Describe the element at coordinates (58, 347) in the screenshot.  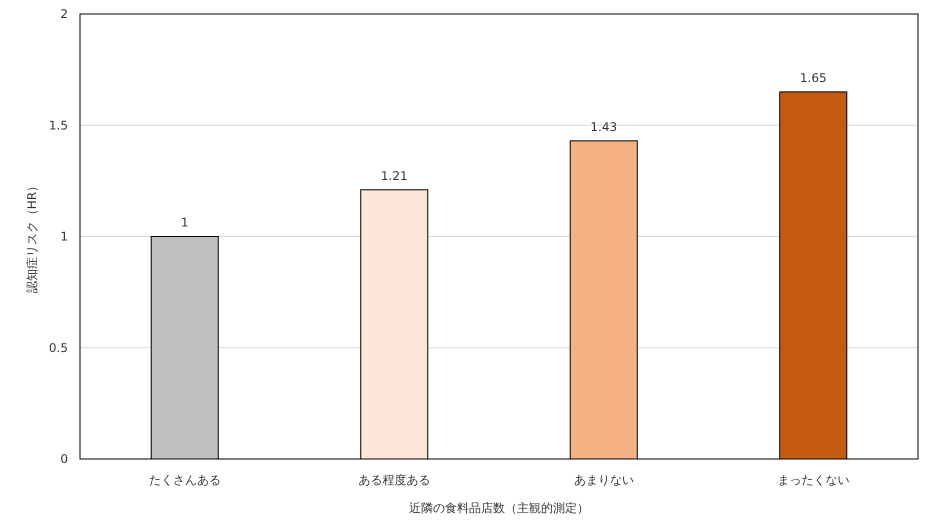
I see `y-tick-label: 0.5` at that location.